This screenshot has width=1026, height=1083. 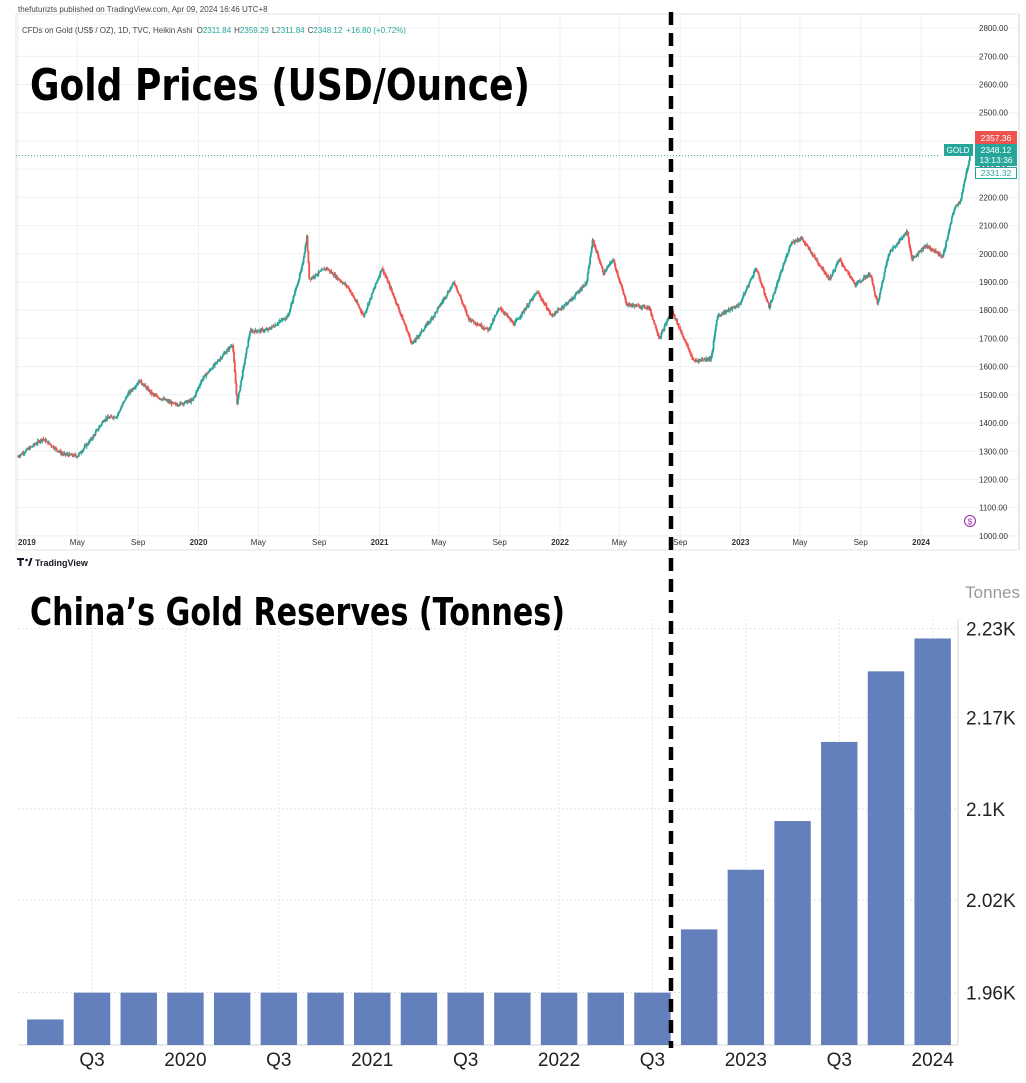 What do you see at coordinates (993, 226) in the screenshot?
I see `price-tick-label: 2100.00` at bounding box center [993, 226].